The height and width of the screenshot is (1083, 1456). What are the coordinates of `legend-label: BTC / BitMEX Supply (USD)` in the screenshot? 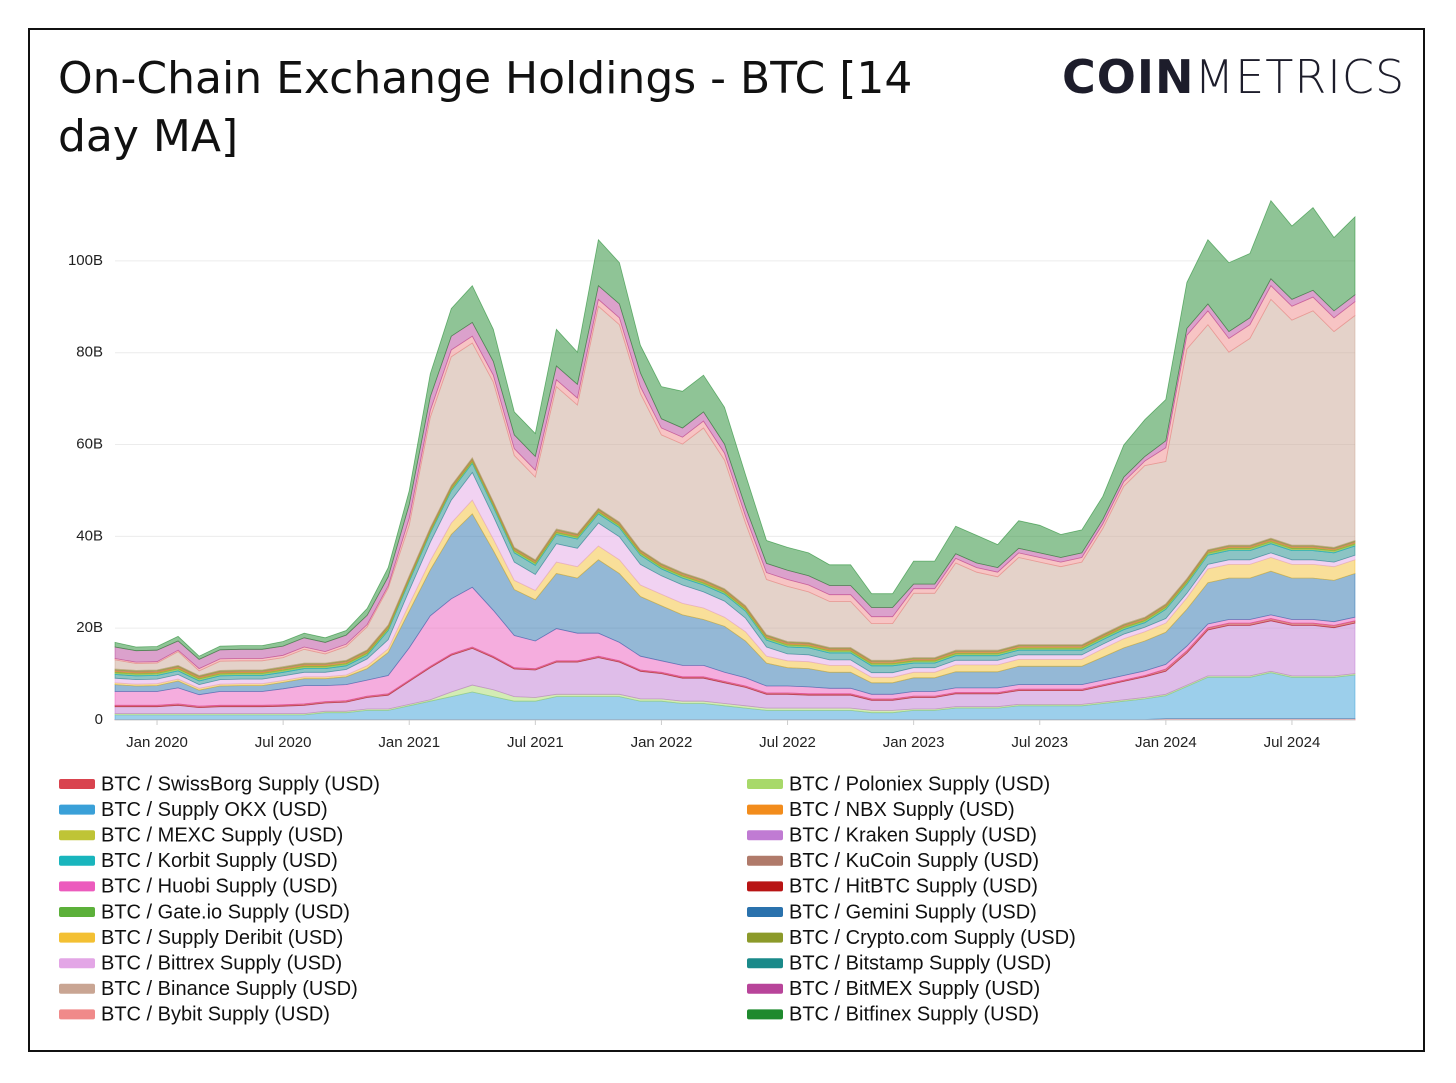 It's located at (914, 989).